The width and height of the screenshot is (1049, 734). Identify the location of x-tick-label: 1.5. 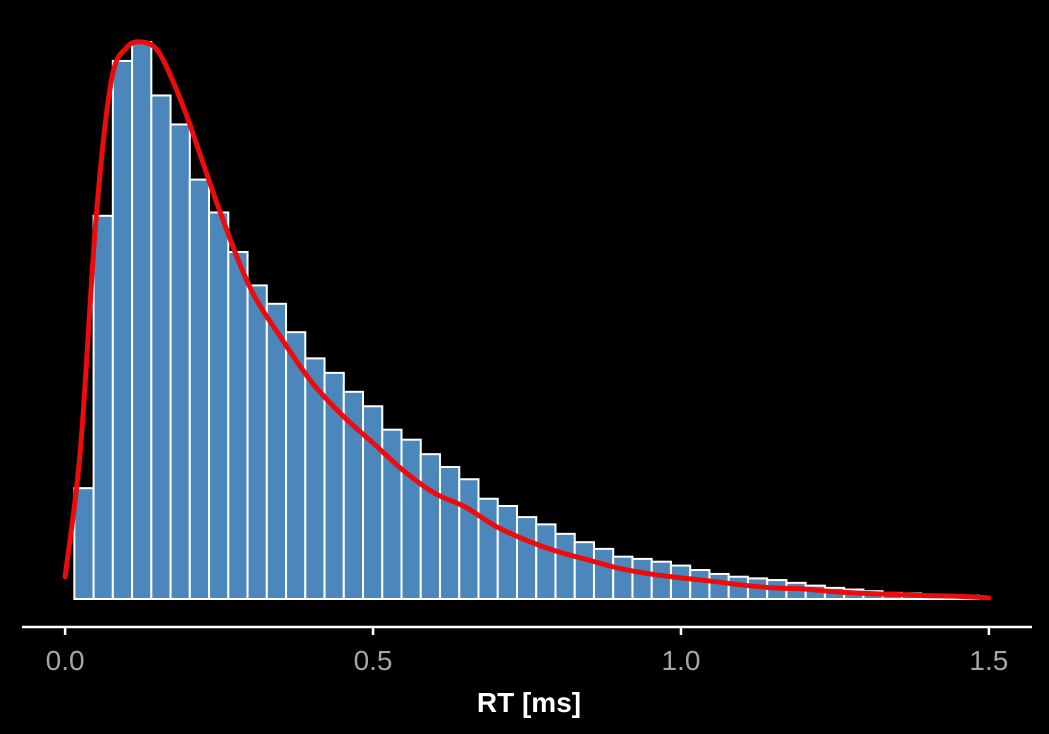
(988, 660).